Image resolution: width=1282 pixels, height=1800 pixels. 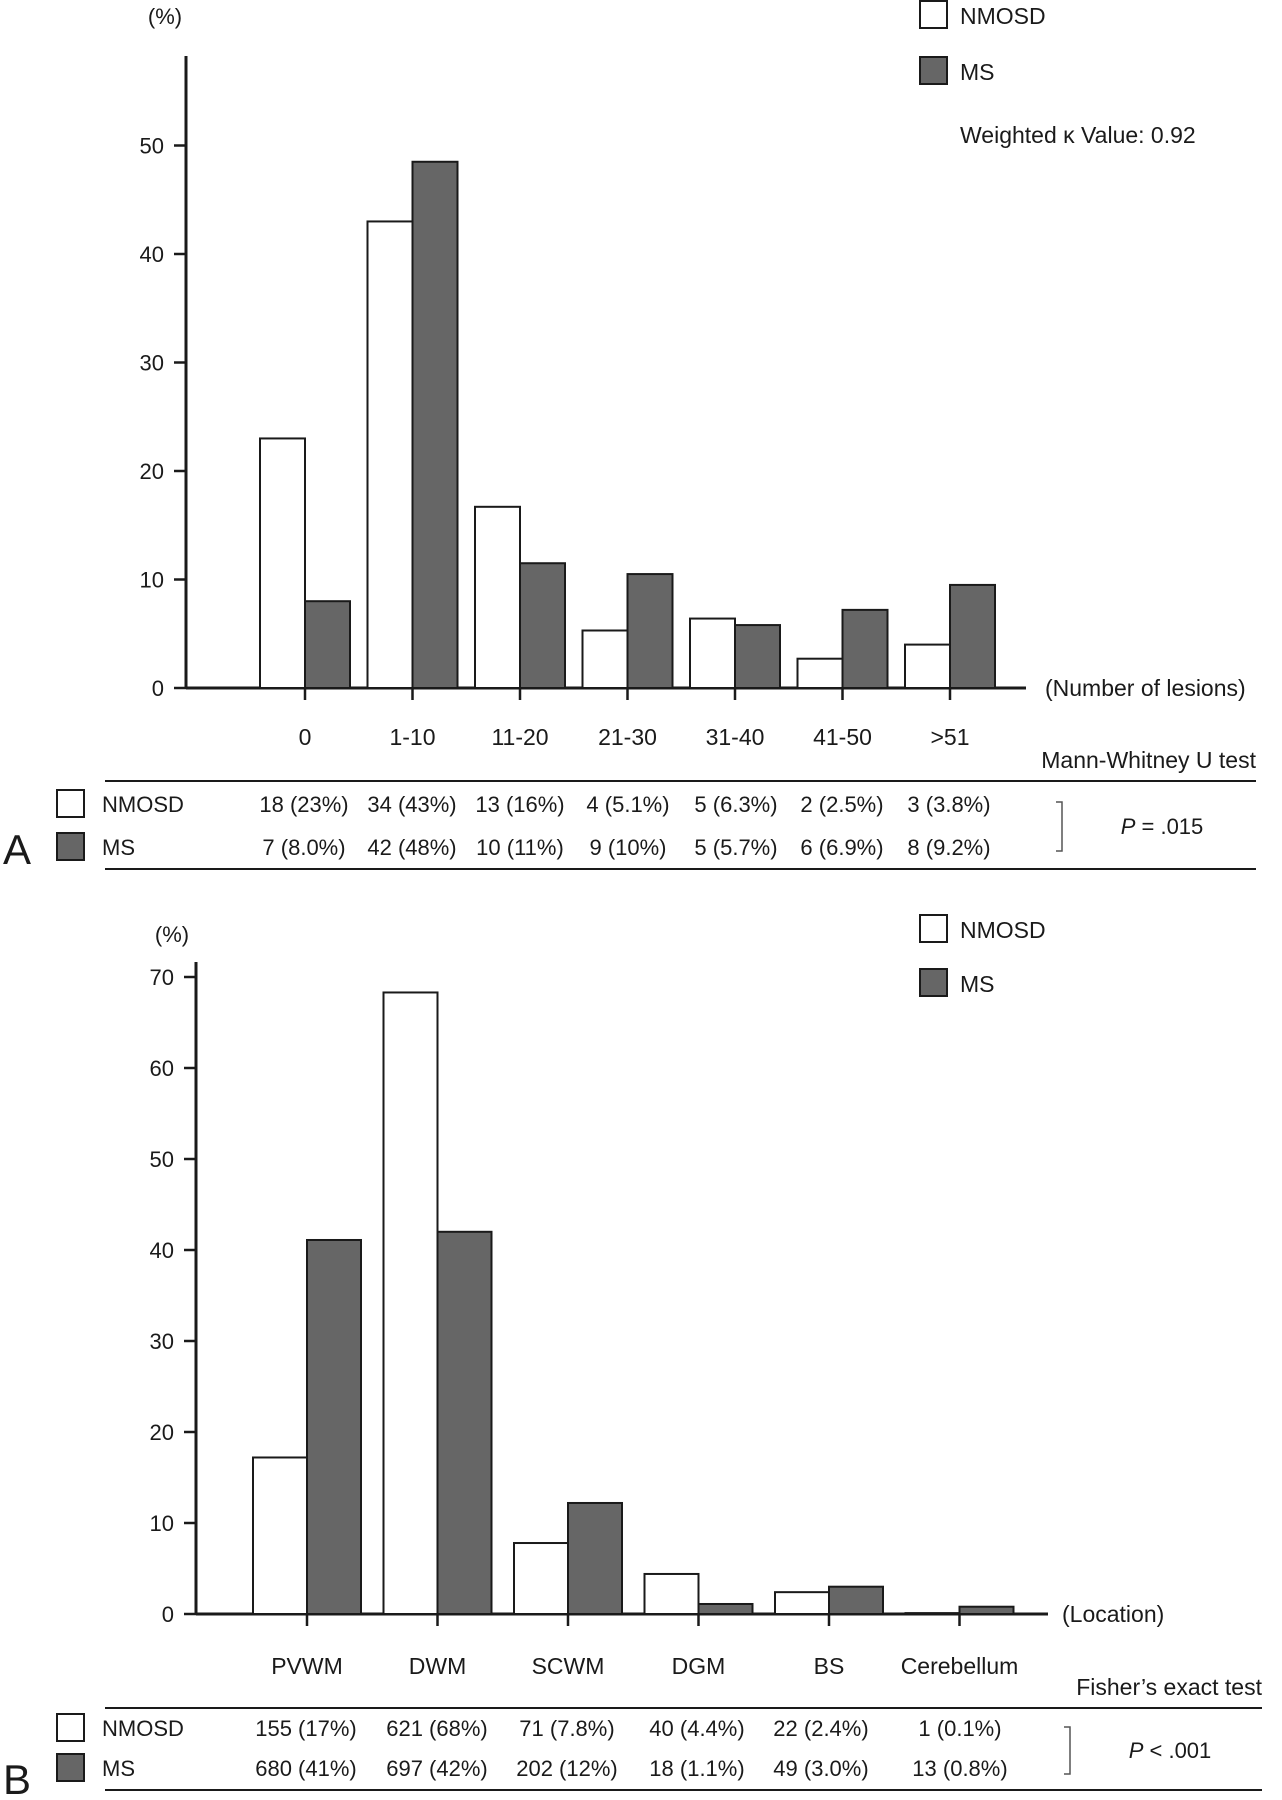 I want to click on x-axis-label: (Number of lesions), so click(x=1145, y=688).